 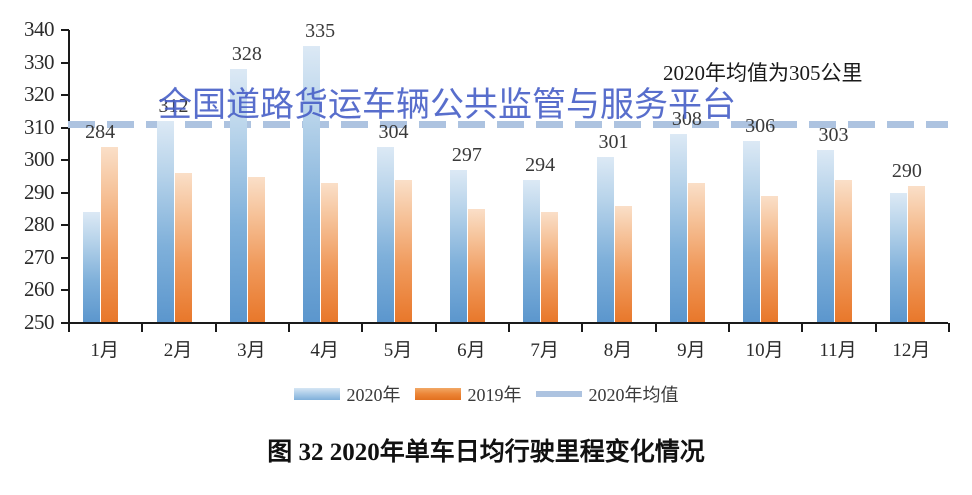 I want to click on x-axis-tick-label: 5月, so click(x=398, y=350).